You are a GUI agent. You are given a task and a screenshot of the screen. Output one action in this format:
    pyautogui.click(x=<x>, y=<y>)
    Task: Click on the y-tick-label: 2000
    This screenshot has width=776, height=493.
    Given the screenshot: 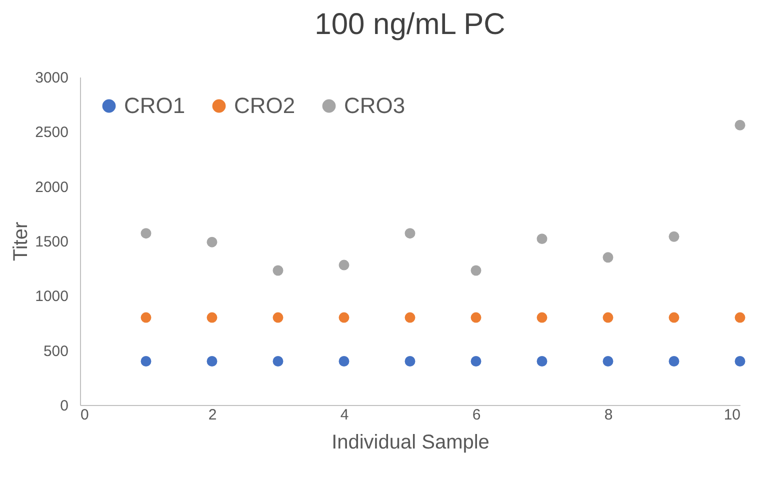 What is the action you would take?
    pyautogui.click(x=51, y=187)
    